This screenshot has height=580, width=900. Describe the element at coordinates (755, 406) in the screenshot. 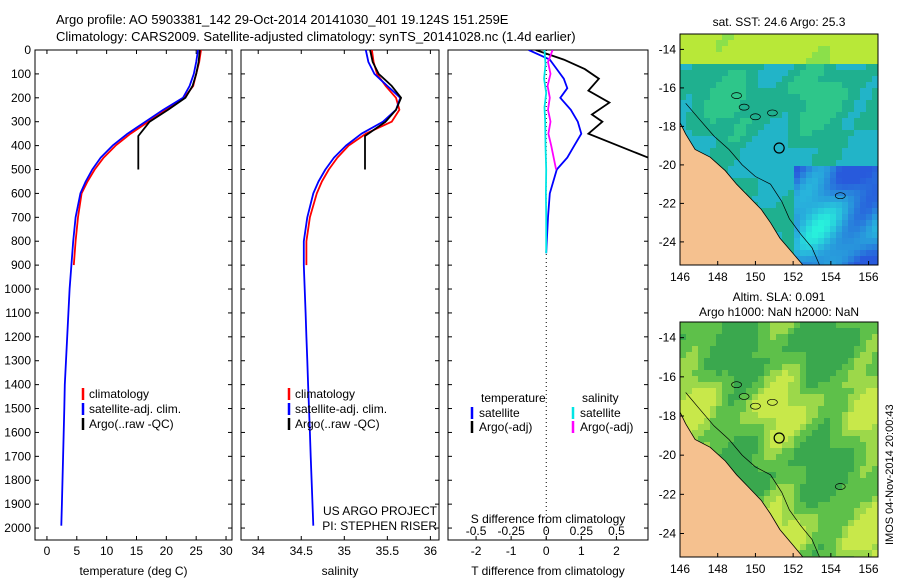

I see `sla-map-reef` at that location.